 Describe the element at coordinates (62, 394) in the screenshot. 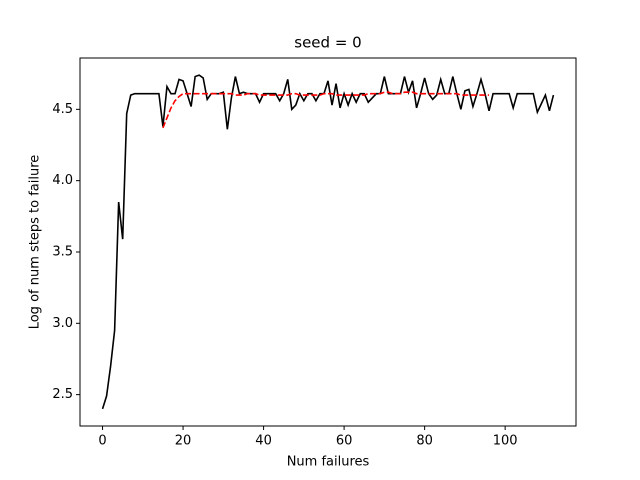

I see `y-tick-label: 2.5` at that location.